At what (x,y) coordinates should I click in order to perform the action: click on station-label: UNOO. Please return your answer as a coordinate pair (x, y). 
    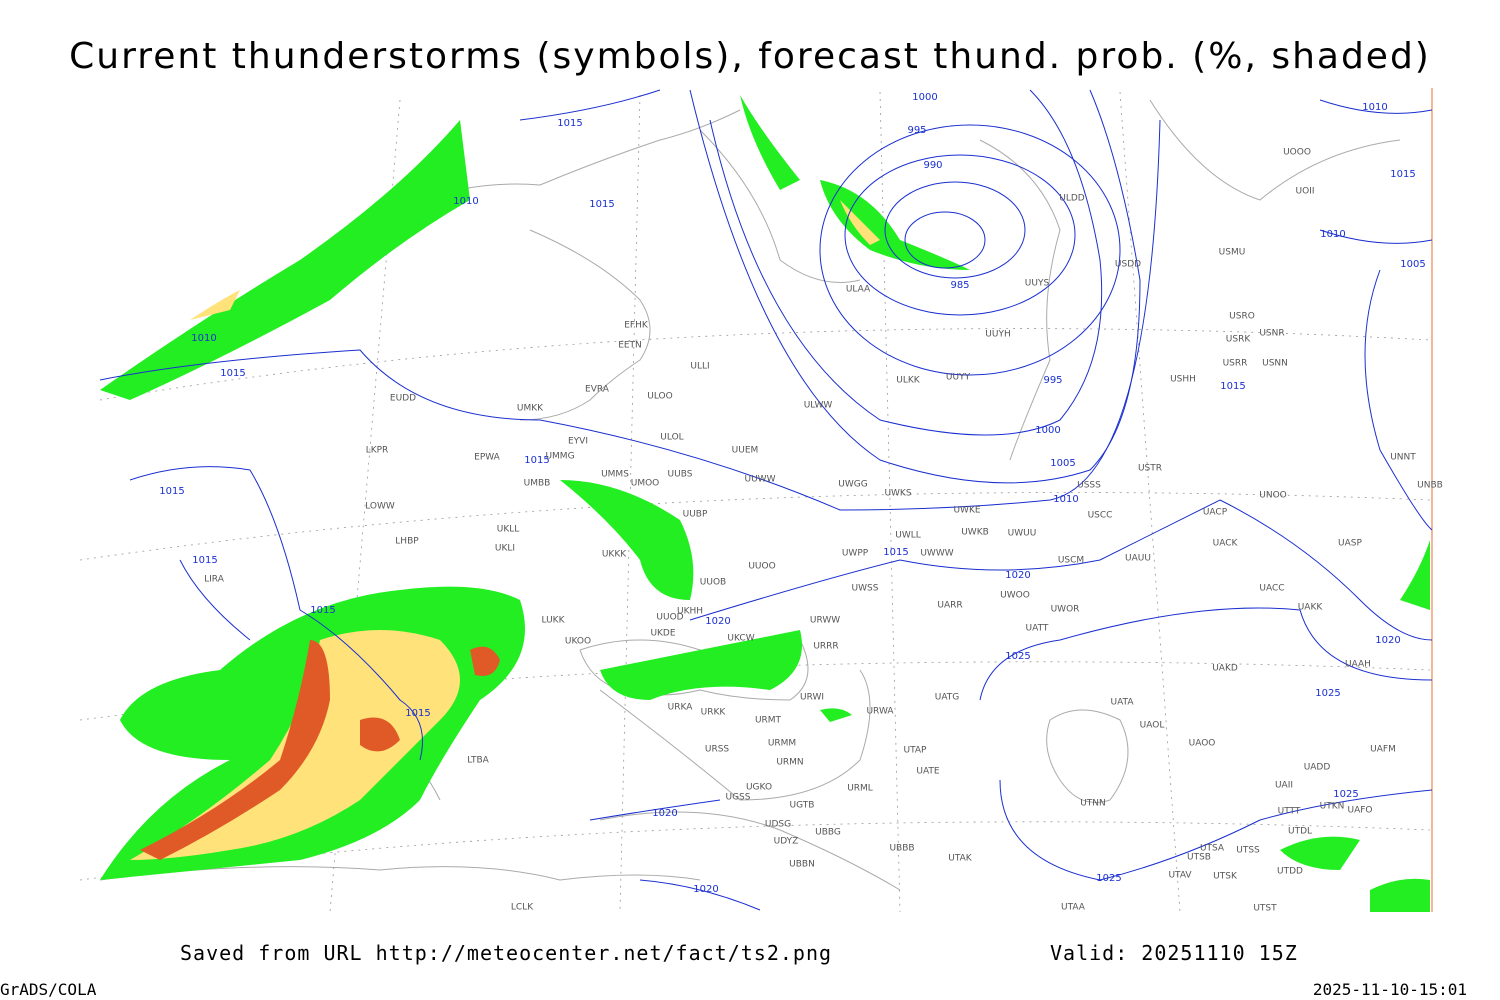
    Looking at the image, I should click on (1273, 496).